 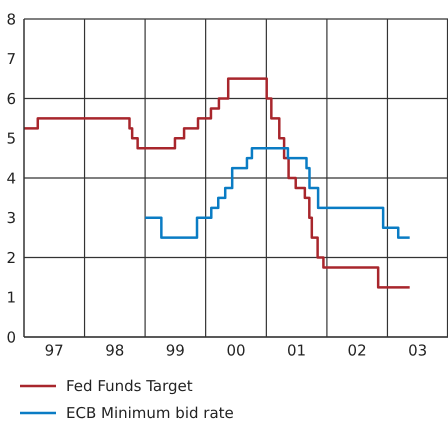 I want to click on x-tick-label: 99, so click(x=175, y=351).